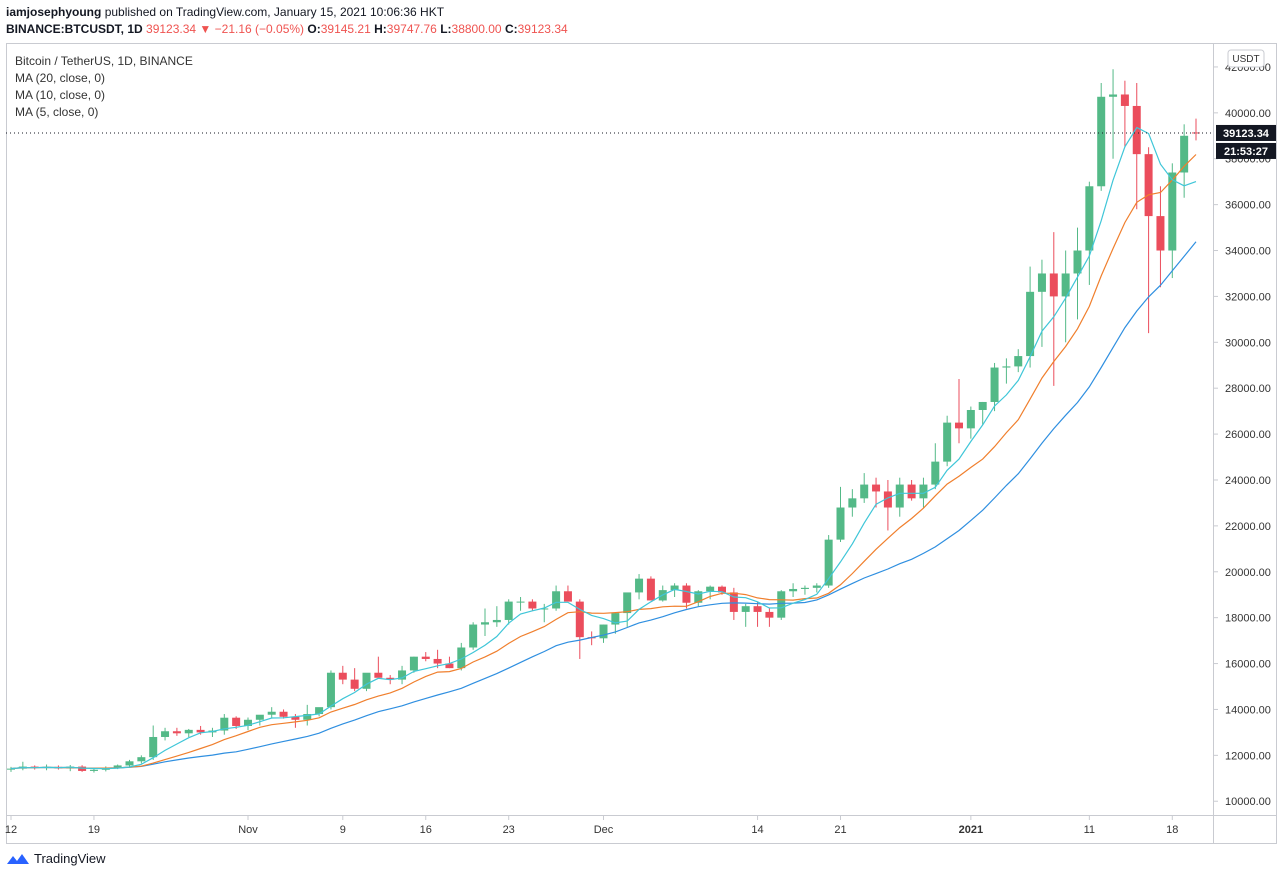 This screenshot has height=879, width=1283. What do you see at coordinates (446, 29) in the screenshot?
I see `low-label: L:` at bounding box center [446, 29].